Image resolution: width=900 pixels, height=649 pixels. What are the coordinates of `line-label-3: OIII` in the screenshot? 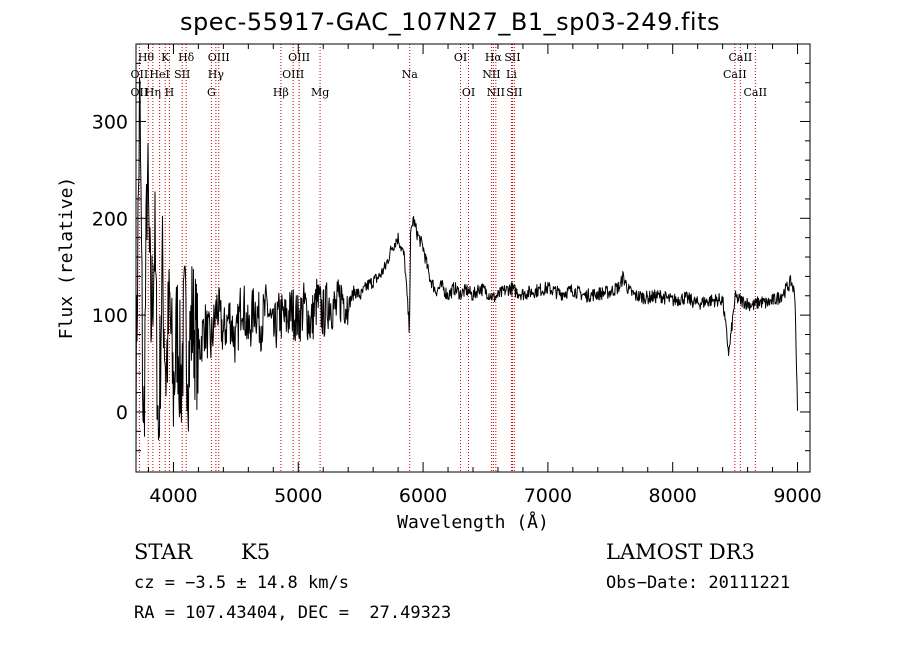 It's located at (219, 57).